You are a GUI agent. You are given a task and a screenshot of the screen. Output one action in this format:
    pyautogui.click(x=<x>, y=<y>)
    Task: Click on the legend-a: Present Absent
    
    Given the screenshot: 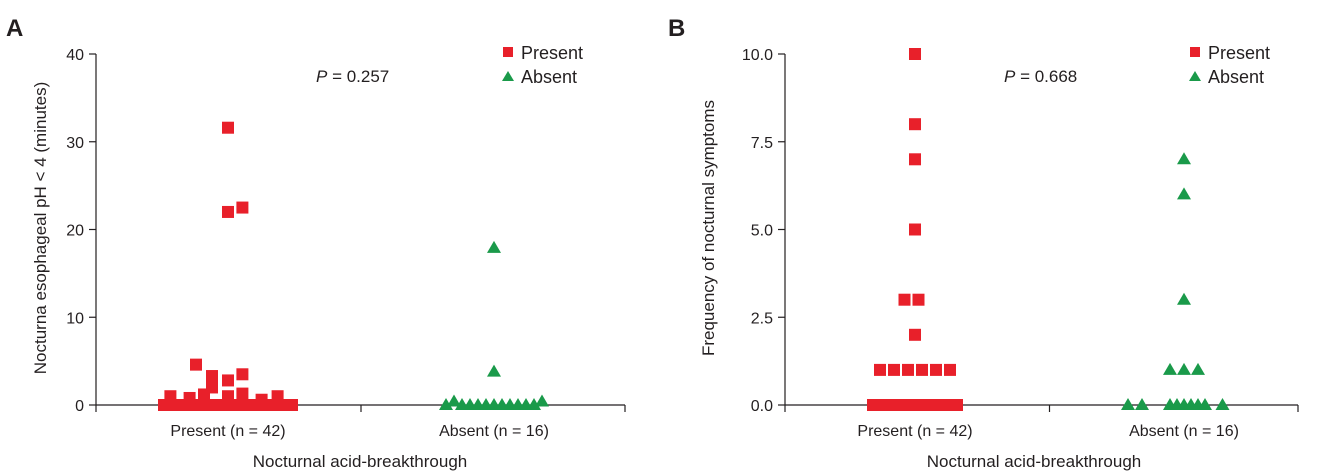 What is the action you would take?
    pyautogui.click(x=542, y=65)
    